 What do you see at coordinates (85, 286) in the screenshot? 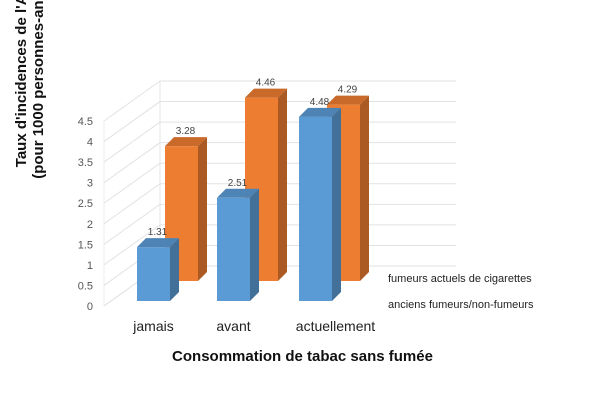
I see `y-tick-label: 0.5` at bounding box center [85, 286].